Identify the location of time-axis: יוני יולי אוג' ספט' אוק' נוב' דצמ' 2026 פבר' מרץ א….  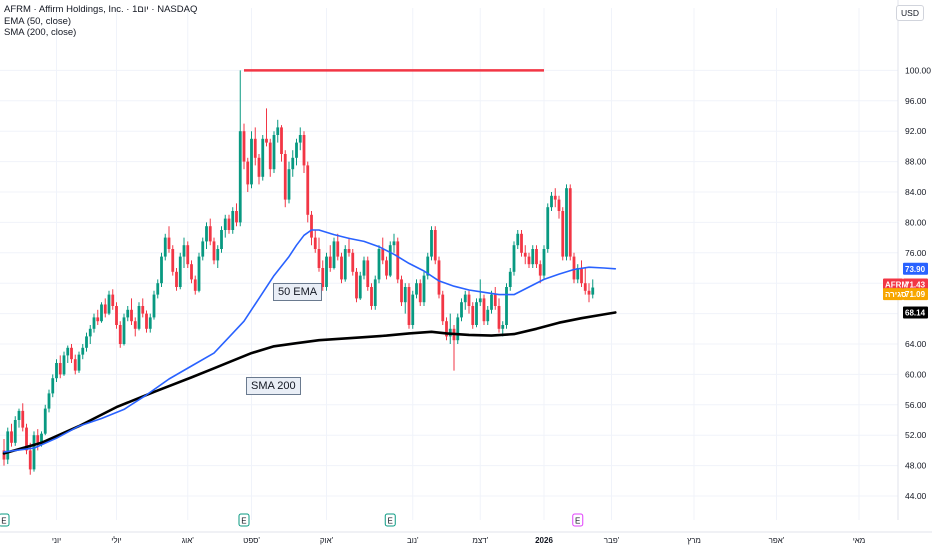
(458, 540).